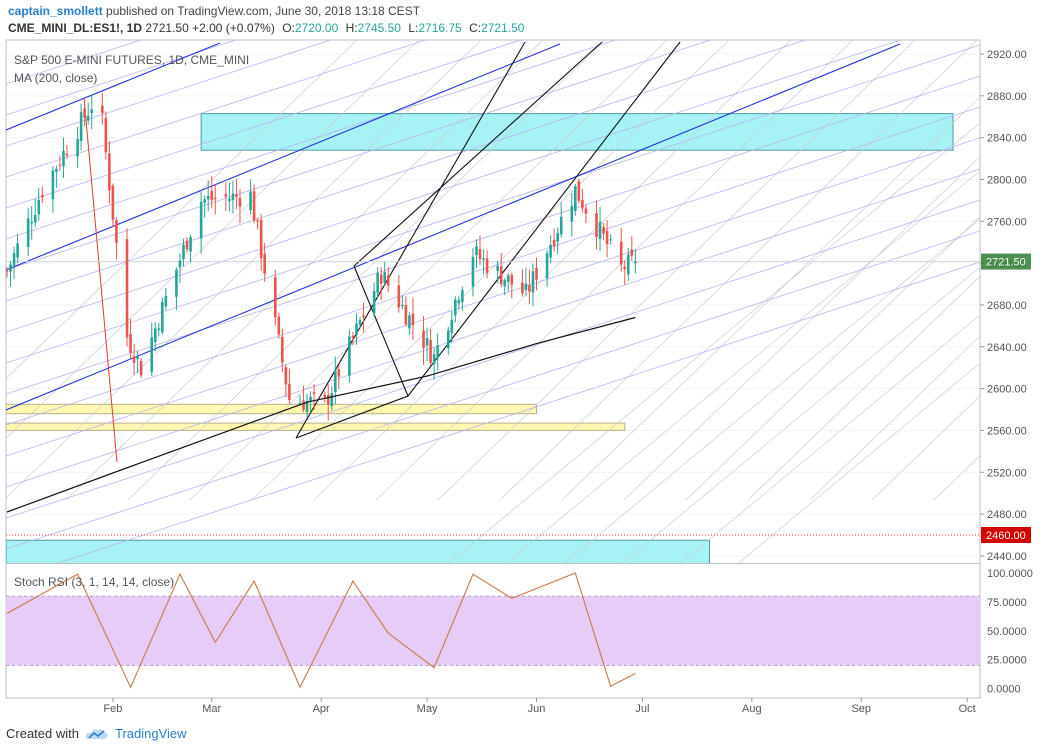 This screenshot has width=1045, height=752. What do you see at coordinates (55, 11) in the screenshot?
I see `author-link: captain_smollett` at bounding box center [55, 11].